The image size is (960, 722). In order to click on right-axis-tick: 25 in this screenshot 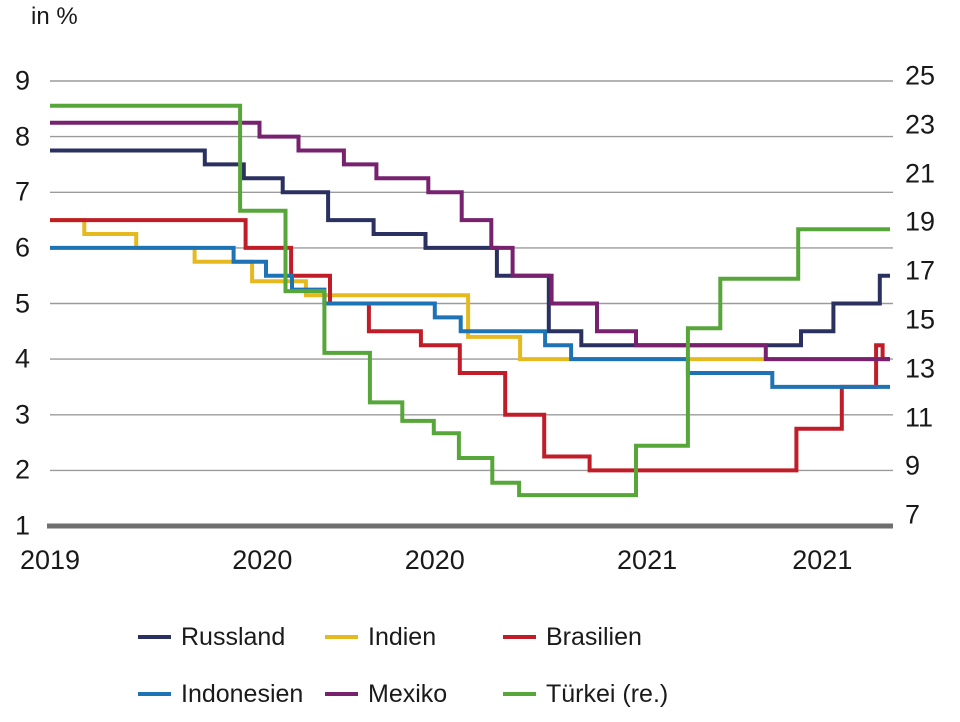, I will do `click(920, 75)`.